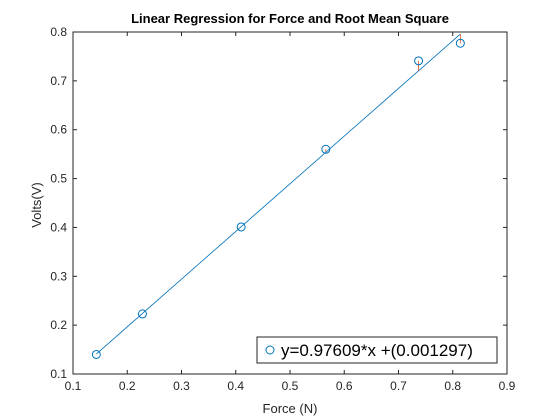  I want to click on x-tick-label: 0.5, so click(290, 386).